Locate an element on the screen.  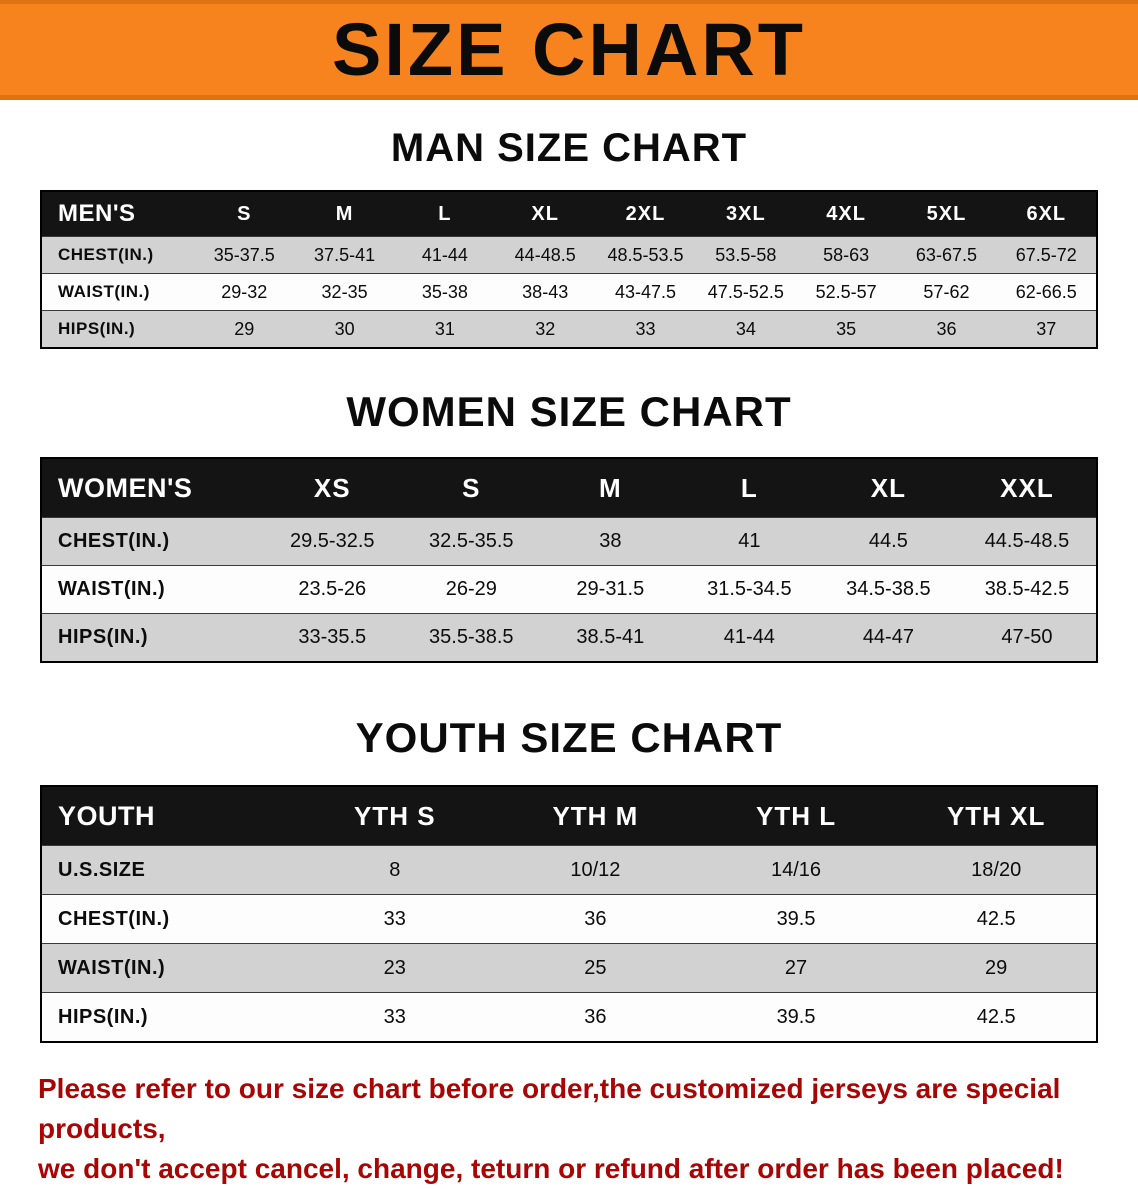
value-cell: 8 is located at coordinates (395, 870).